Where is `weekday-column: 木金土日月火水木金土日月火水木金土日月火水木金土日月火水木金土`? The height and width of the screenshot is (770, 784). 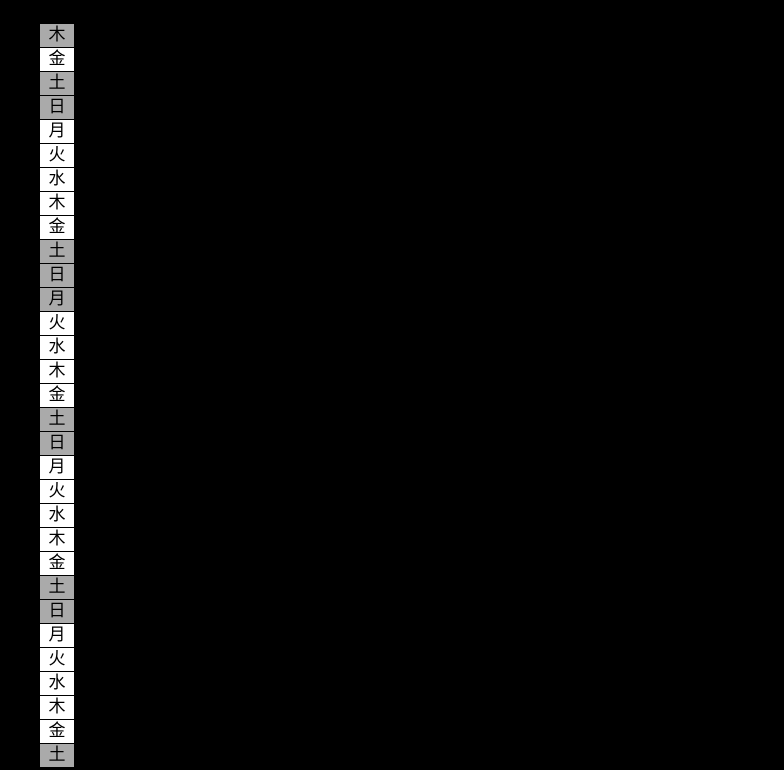 weekday-column: 木金土日月火水木金土日月火水木金土日月火水木金土日月火水木金土 is located at coordinates (57, 396).